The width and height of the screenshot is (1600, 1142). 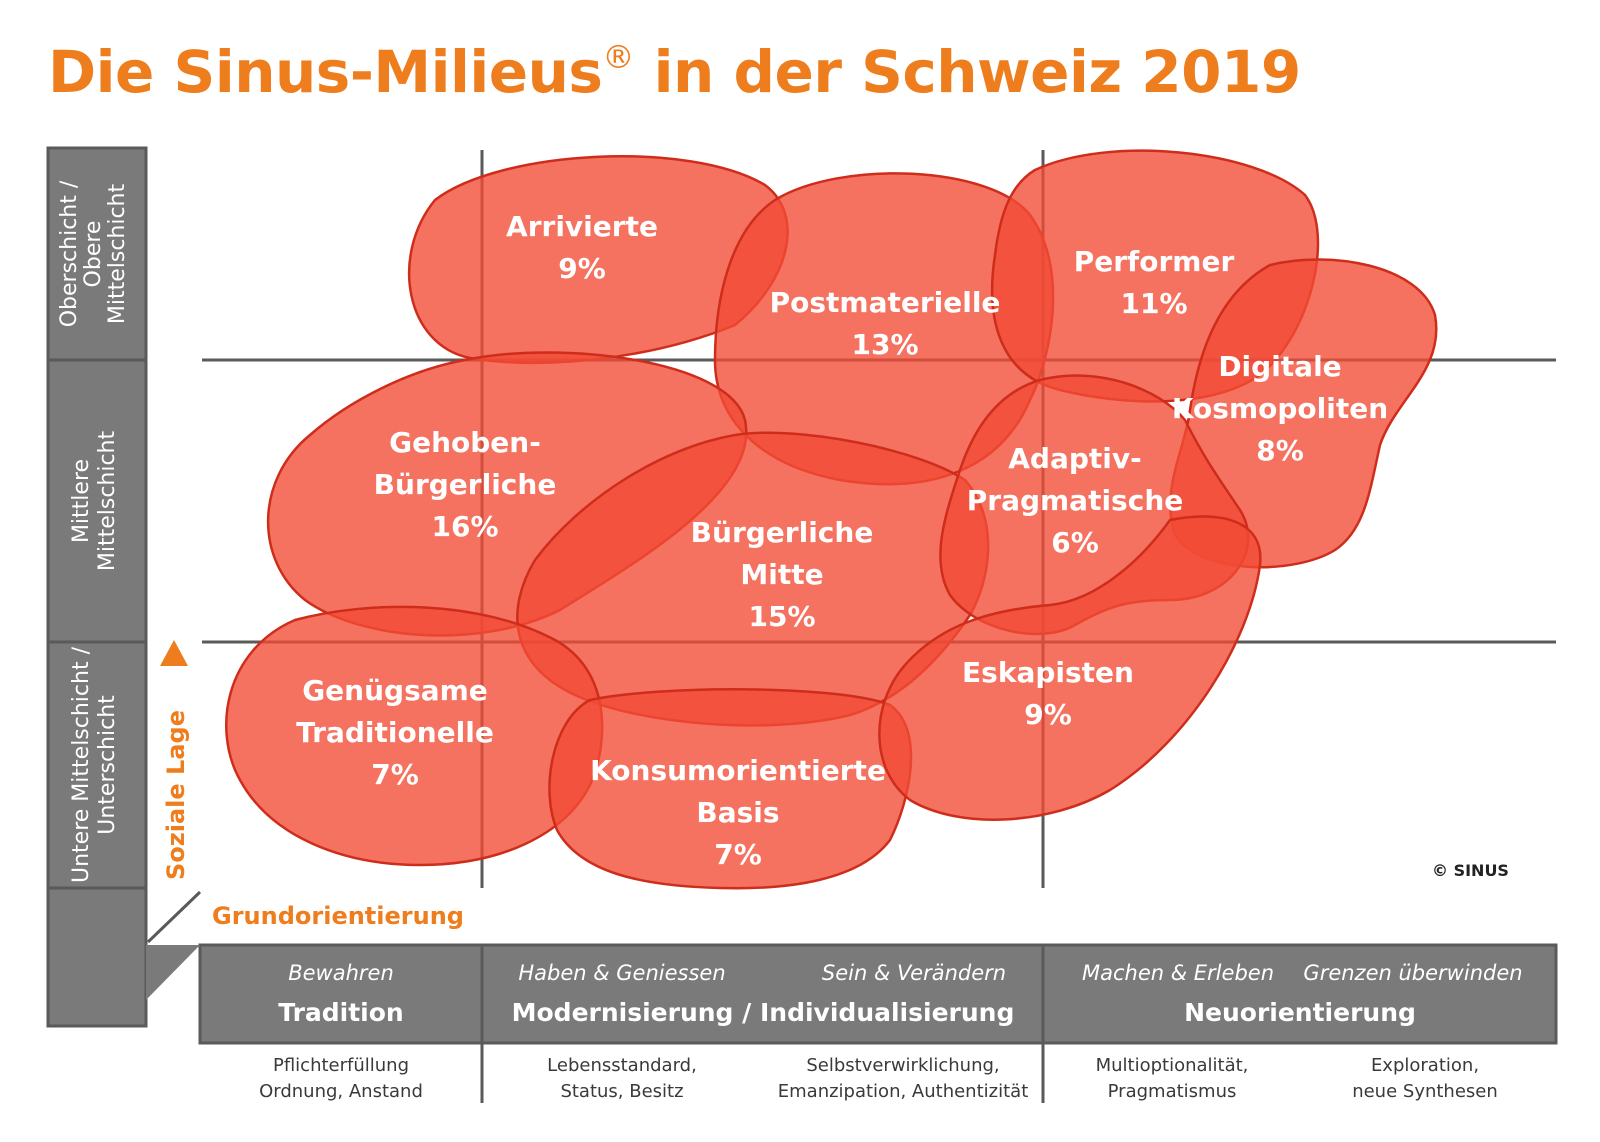 I want to click on milieu-adaptiv-pragmatische: Adaptiv- Pragmatische 6%, so click(x=1075, y=500).